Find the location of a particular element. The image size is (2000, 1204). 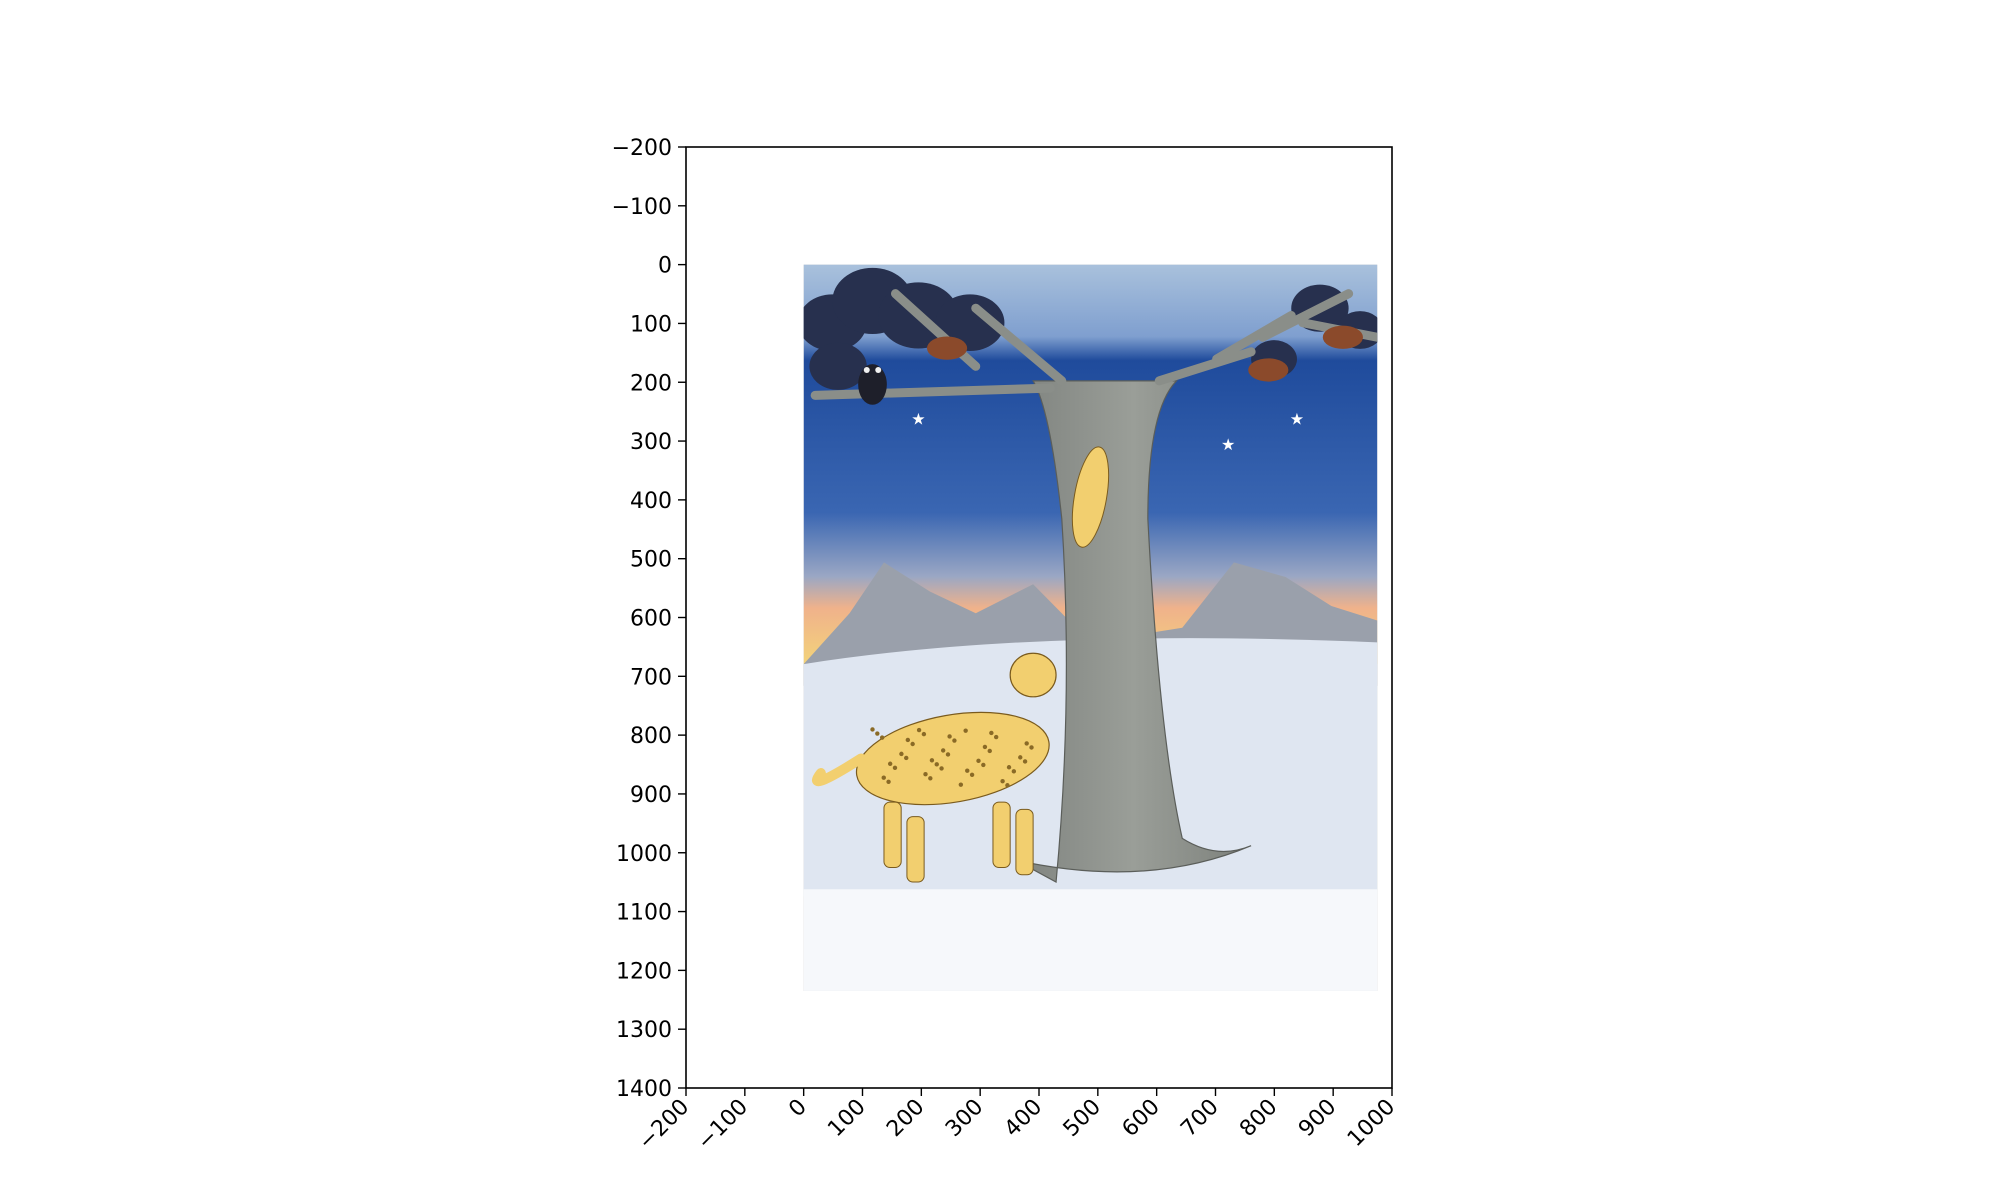

paper-margin is located at coordinates (1090, 940).